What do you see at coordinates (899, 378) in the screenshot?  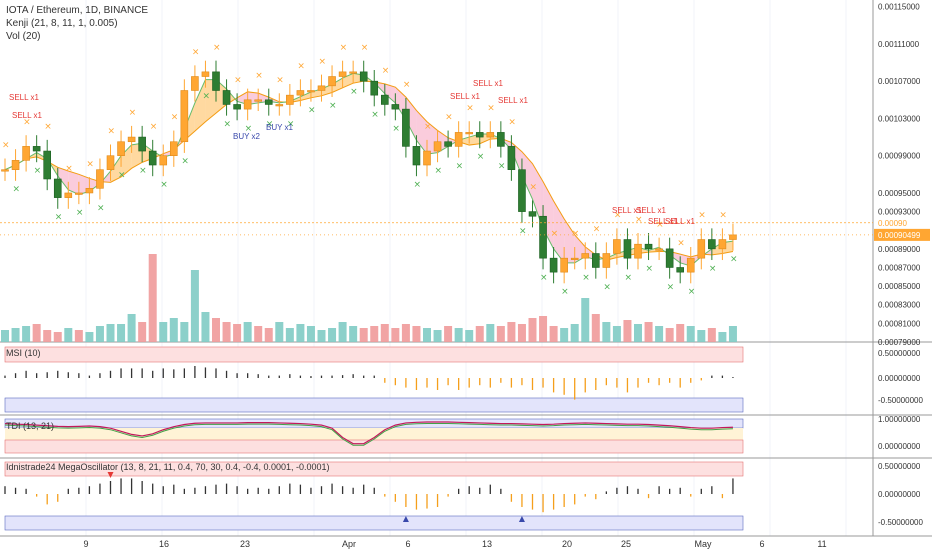 I see `msi-tick-label: 0.00000000` at bounding box center [899, 378].